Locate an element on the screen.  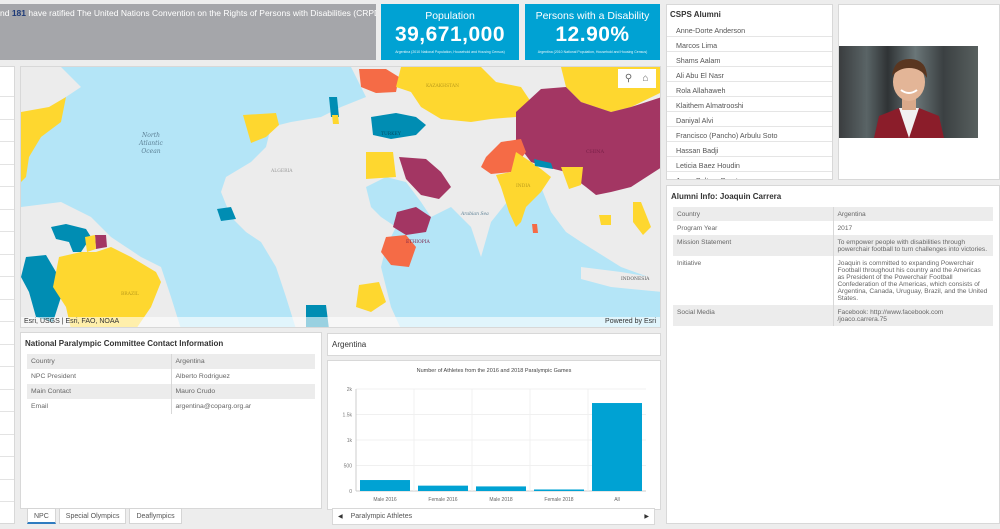
row-label: Mission Statement is located at coordinates (753, 245).